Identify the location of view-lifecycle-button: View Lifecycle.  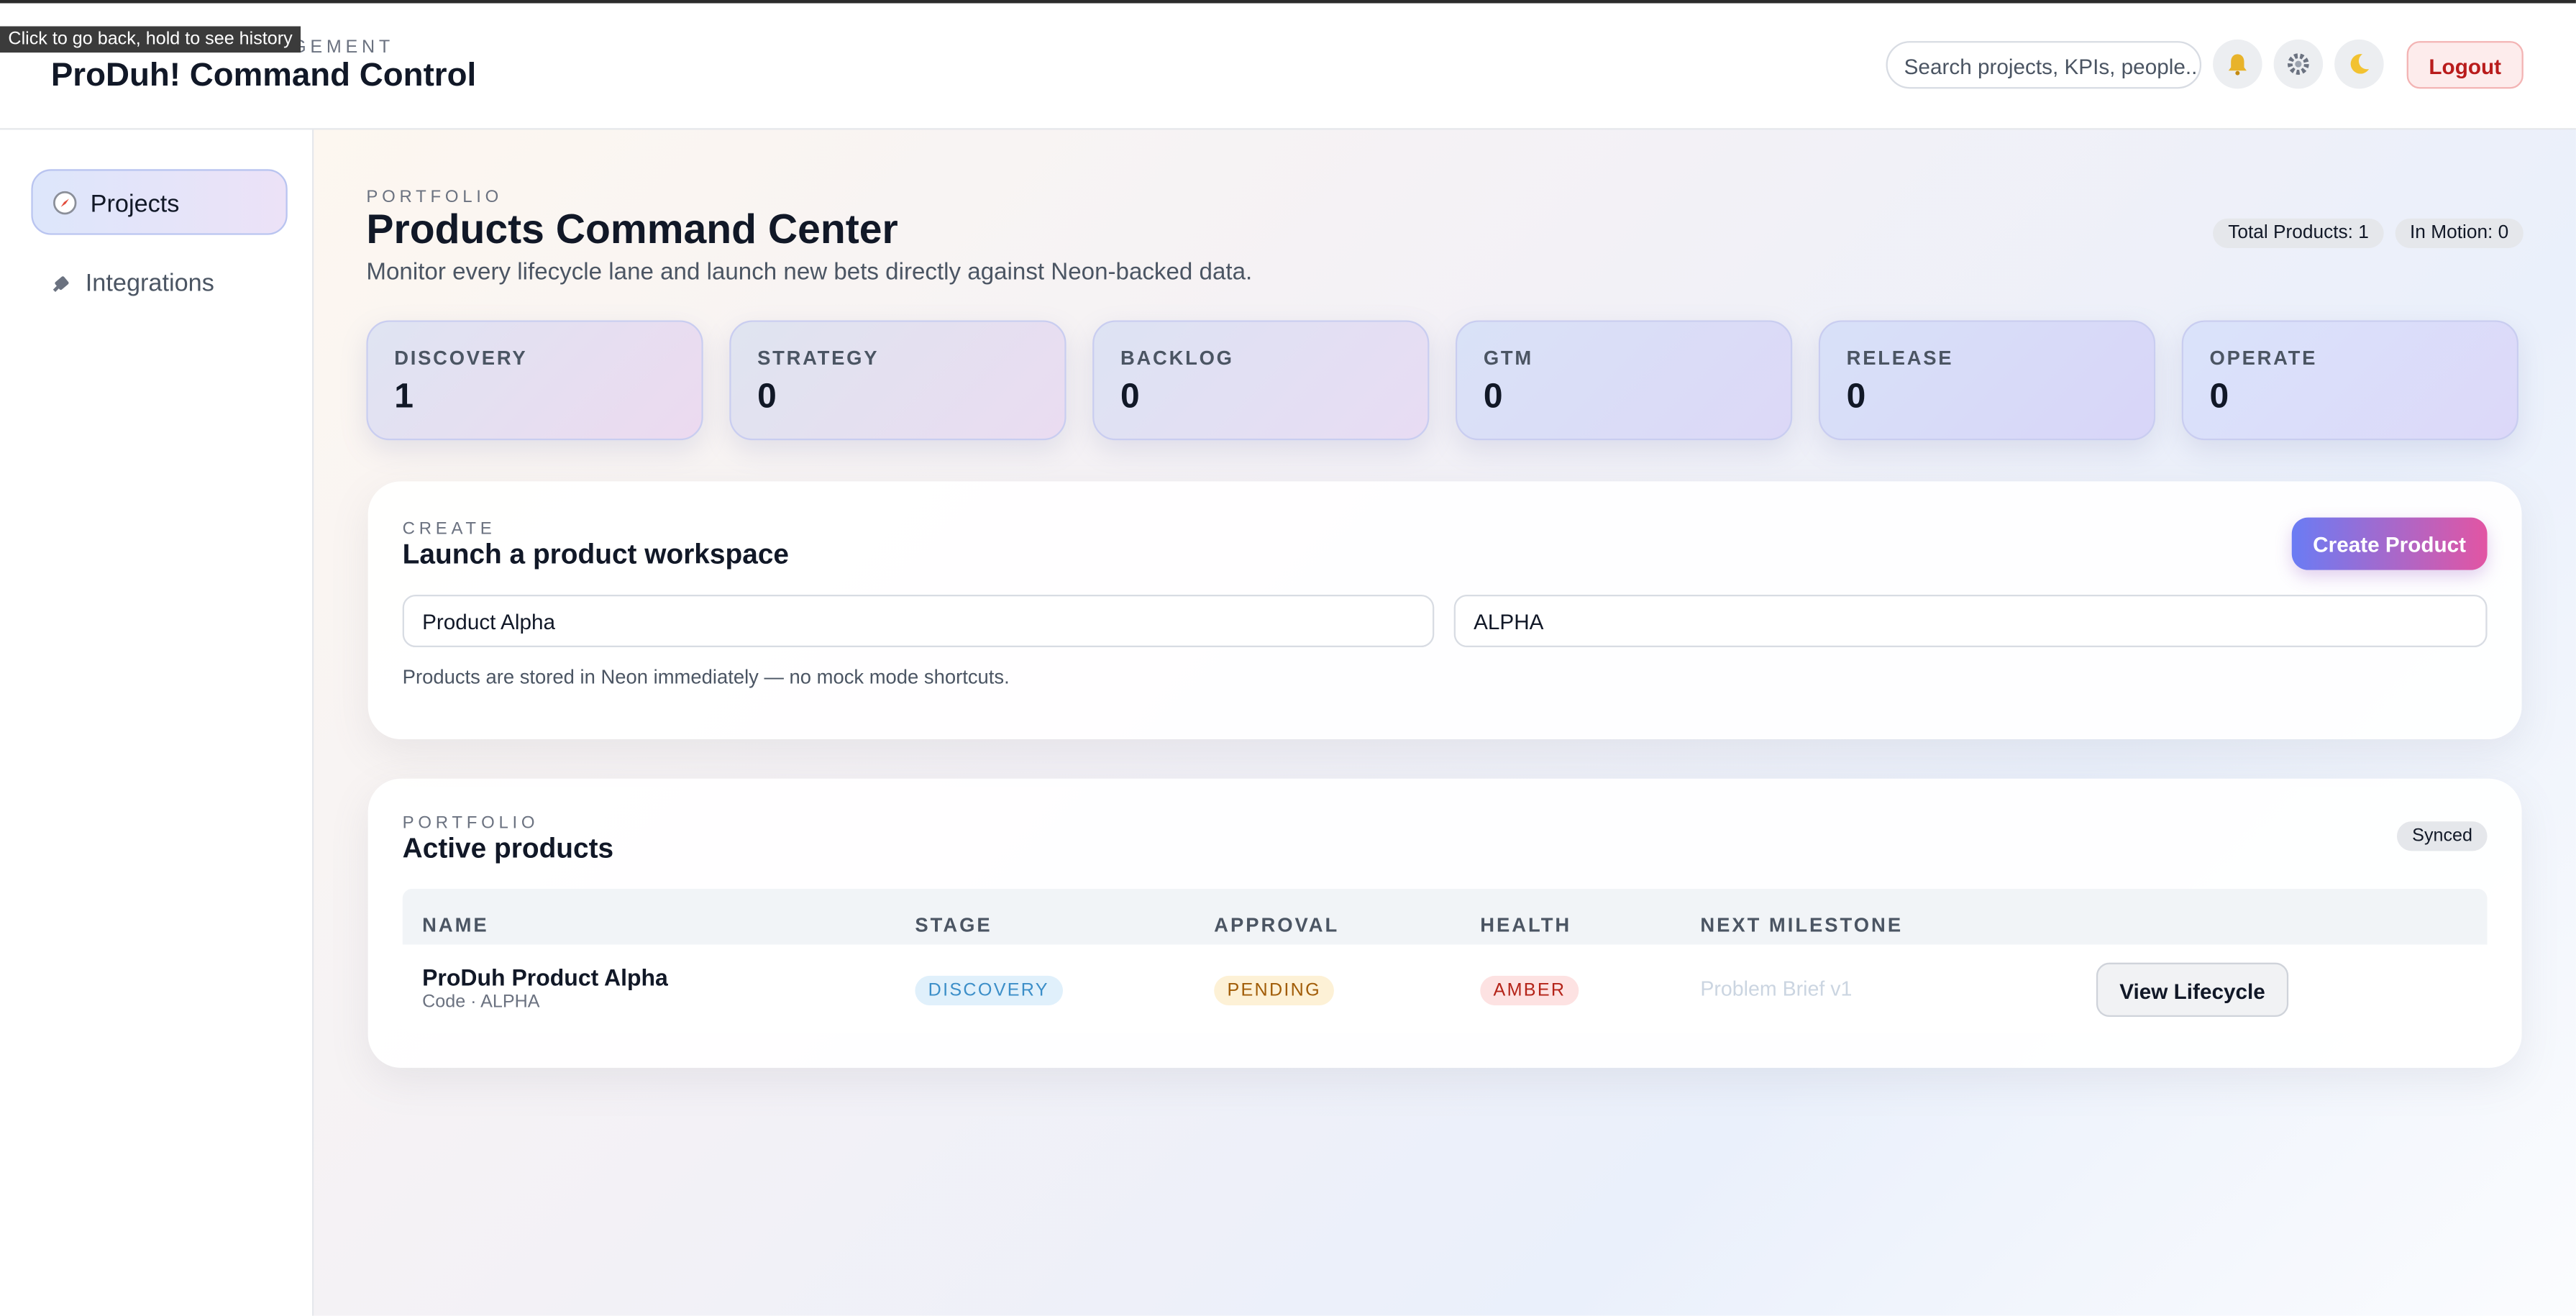
(2192, 990).